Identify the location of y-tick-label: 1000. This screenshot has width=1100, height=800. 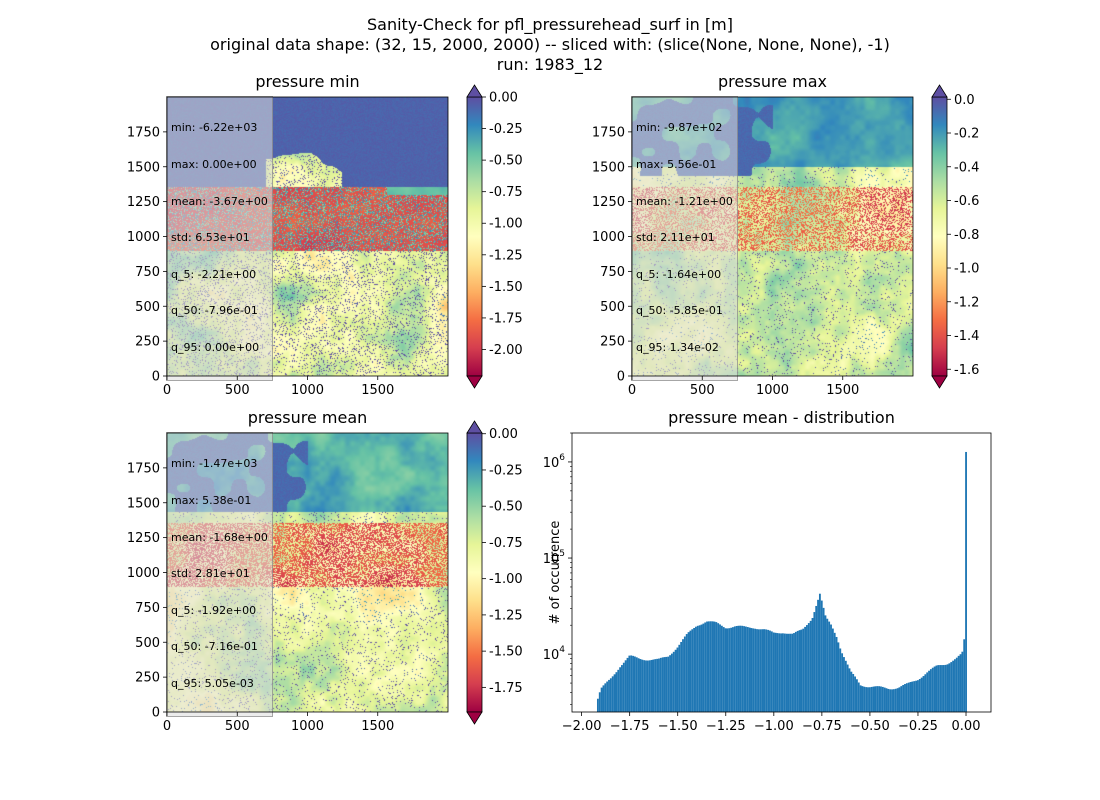
(608, 237).